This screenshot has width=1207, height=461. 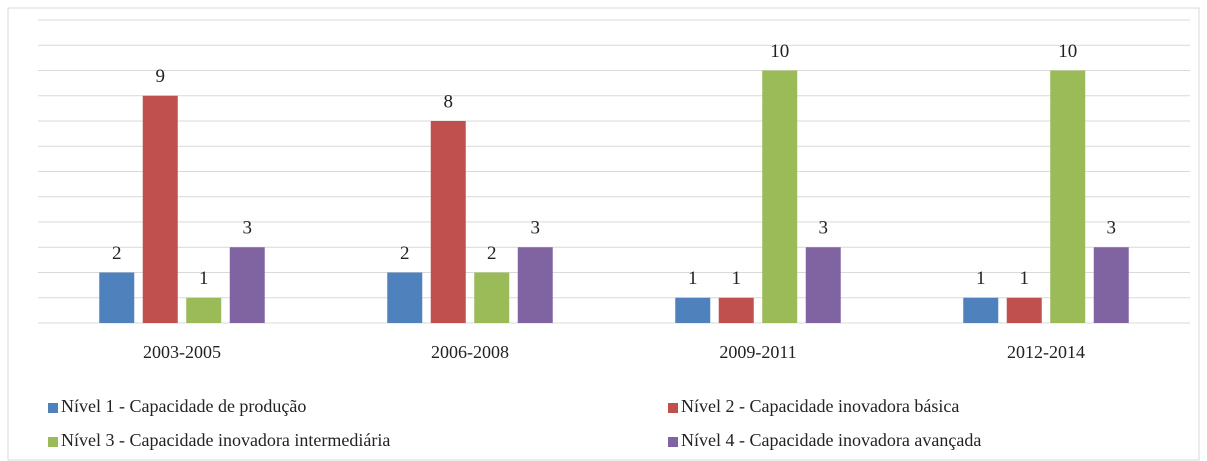 I want to click on legend-label: Nível 1 - Capacidade de produção, so click(x=183, y=406).